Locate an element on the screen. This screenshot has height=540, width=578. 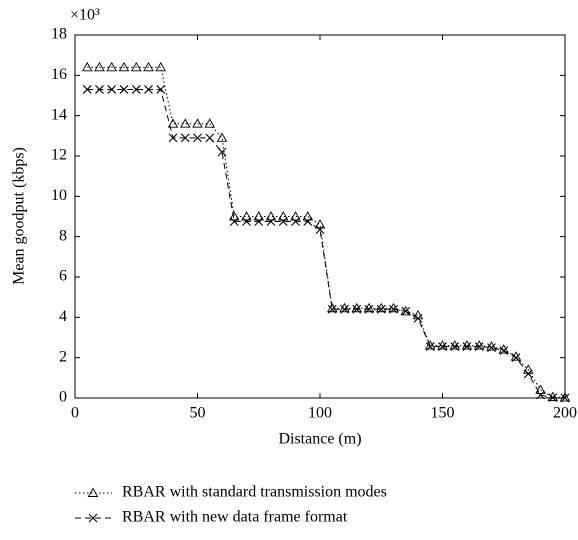
y-tick-label: 14 is located at coordinates (59, 114).